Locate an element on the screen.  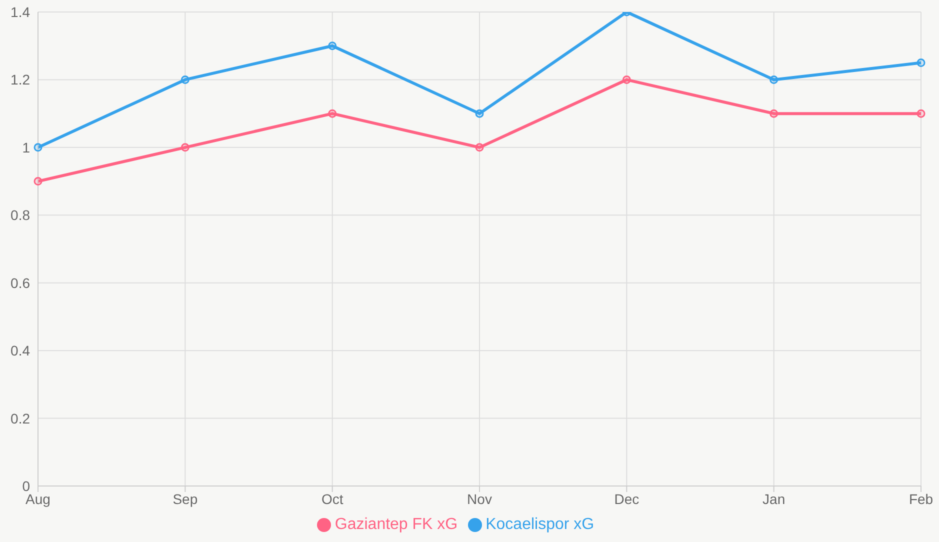
y-tick-label: 0.6 is located at coordinates (20, 282).